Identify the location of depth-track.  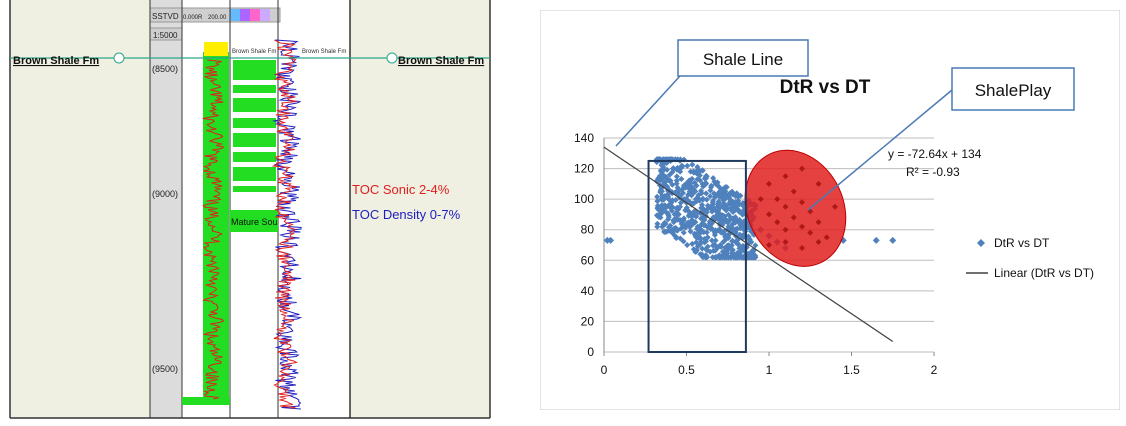
(166, 209).